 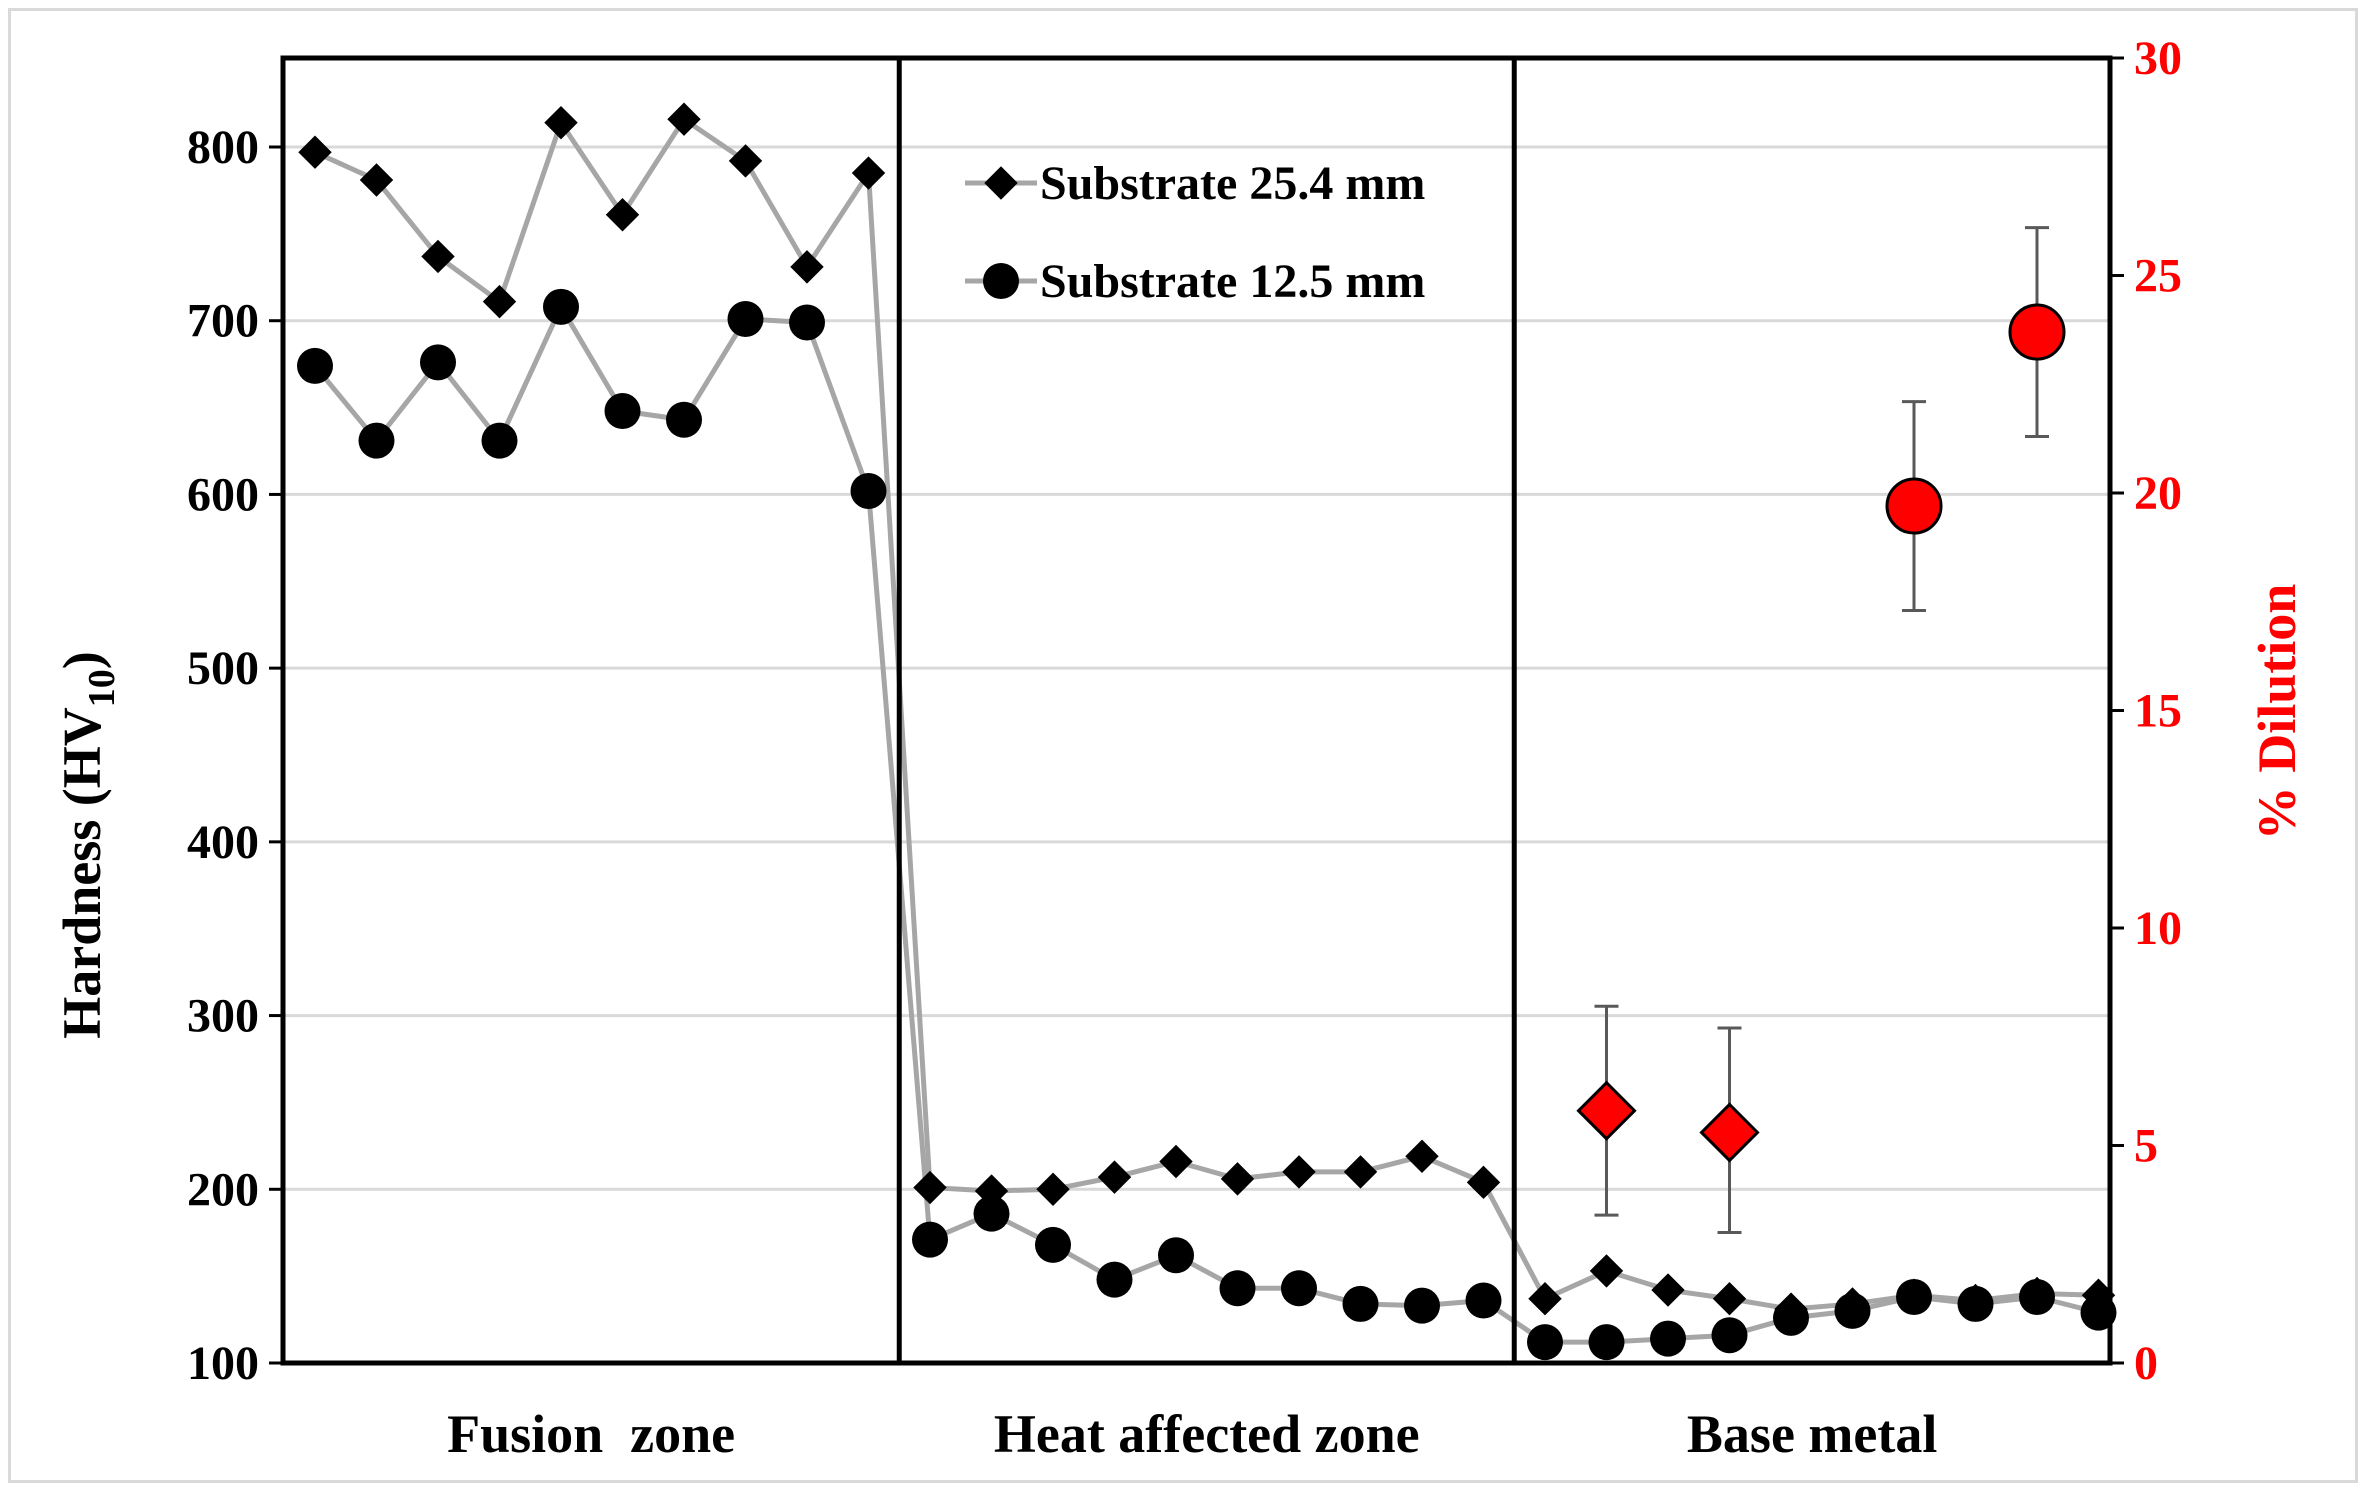 I want to click on left-axis-ticks: 100 200 300 400 500 600 700 800, so click(x=235, y=755).